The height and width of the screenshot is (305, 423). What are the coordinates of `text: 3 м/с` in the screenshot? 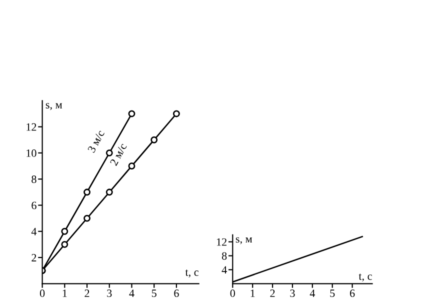 It's located at (96, 141).